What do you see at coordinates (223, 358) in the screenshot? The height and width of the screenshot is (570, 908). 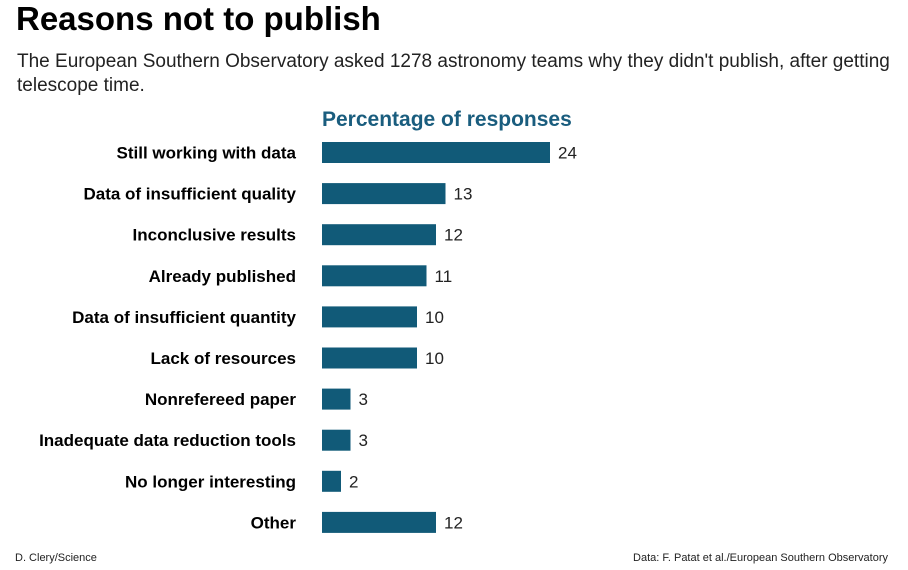 I see `category-label: Lack of resources` at bounding box center [223, 358].